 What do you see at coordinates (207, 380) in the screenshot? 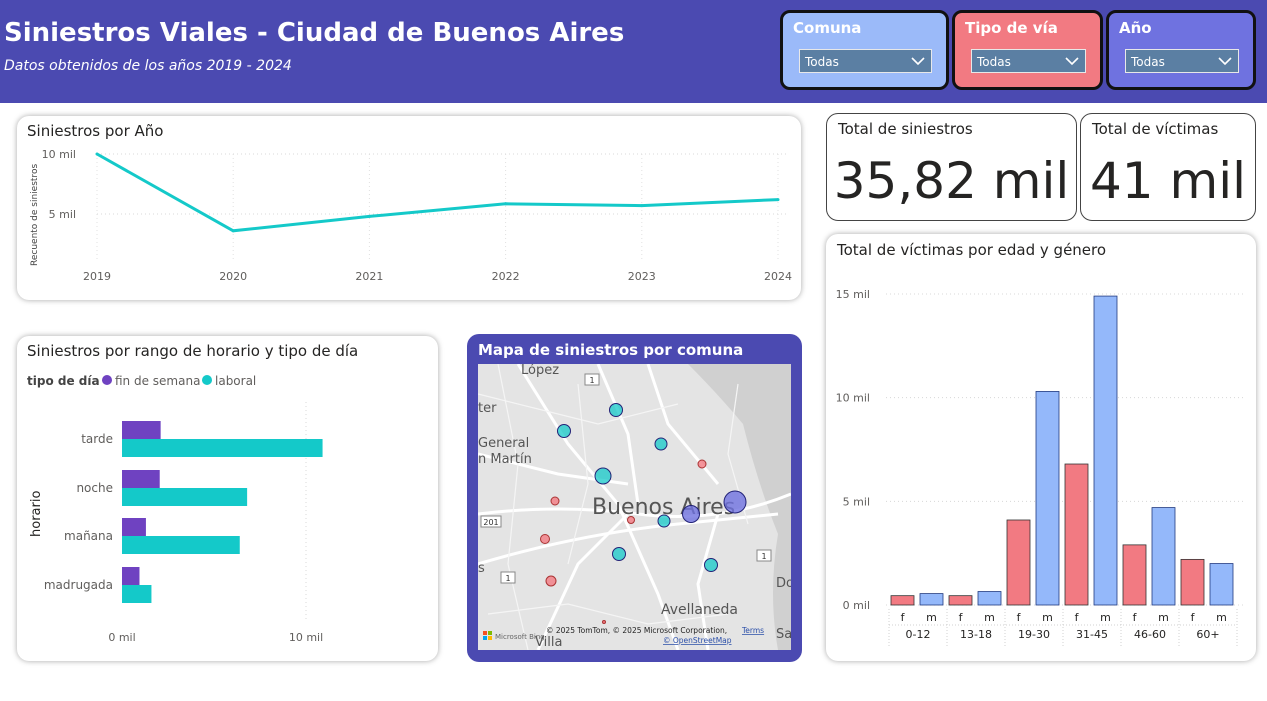
I see `legend-swatch-laboral` at bounding box center [207, 380].